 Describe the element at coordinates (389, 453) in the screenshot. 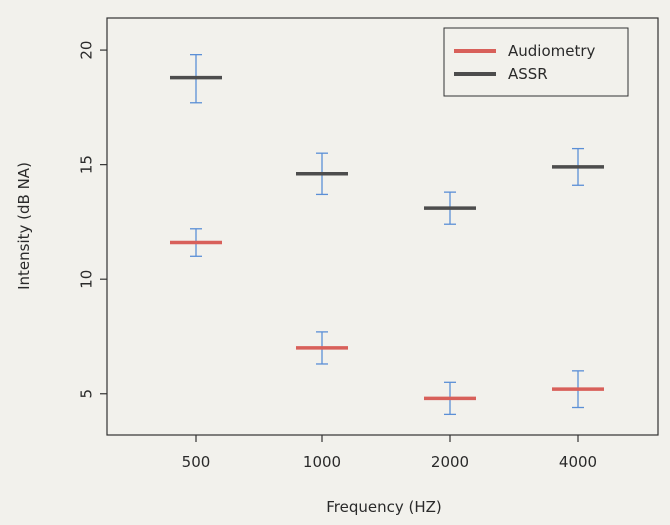

I see `x-axis: 500 1000 2000 4000` at that location.